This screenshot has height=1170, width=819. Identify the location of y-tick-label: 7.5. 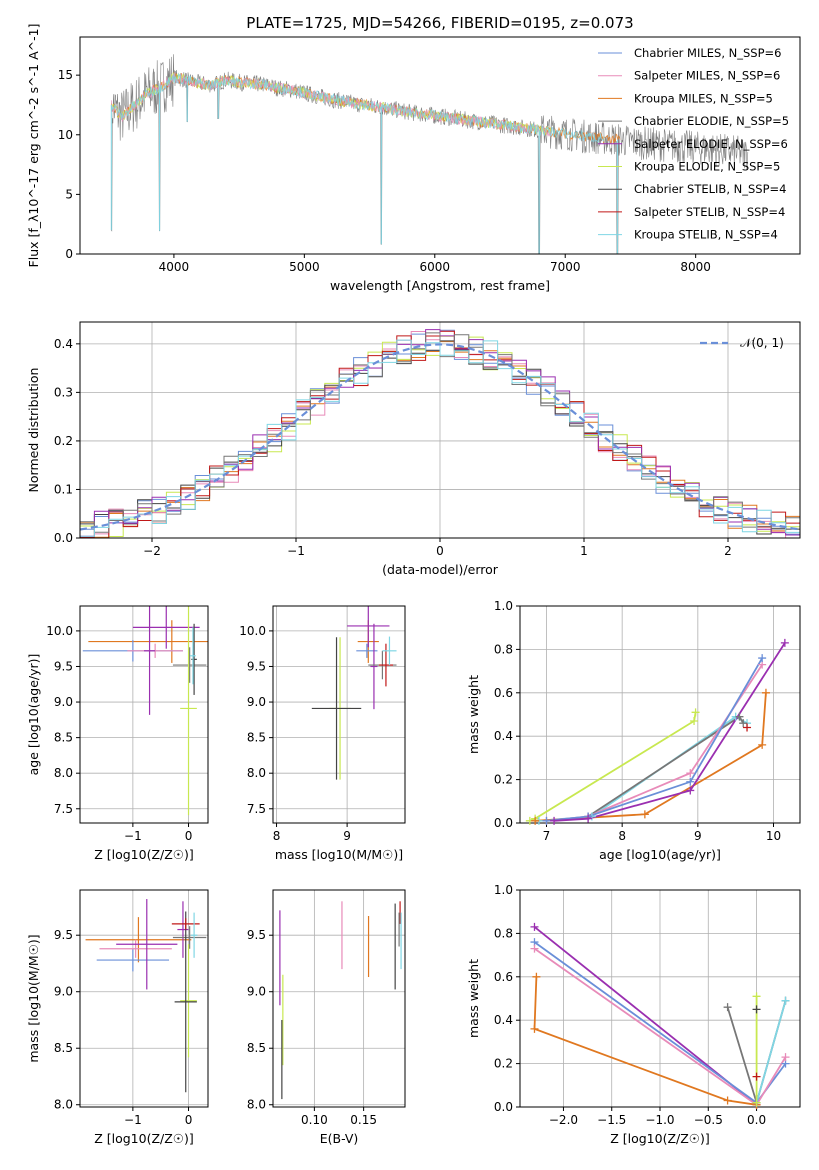
(63, 809).